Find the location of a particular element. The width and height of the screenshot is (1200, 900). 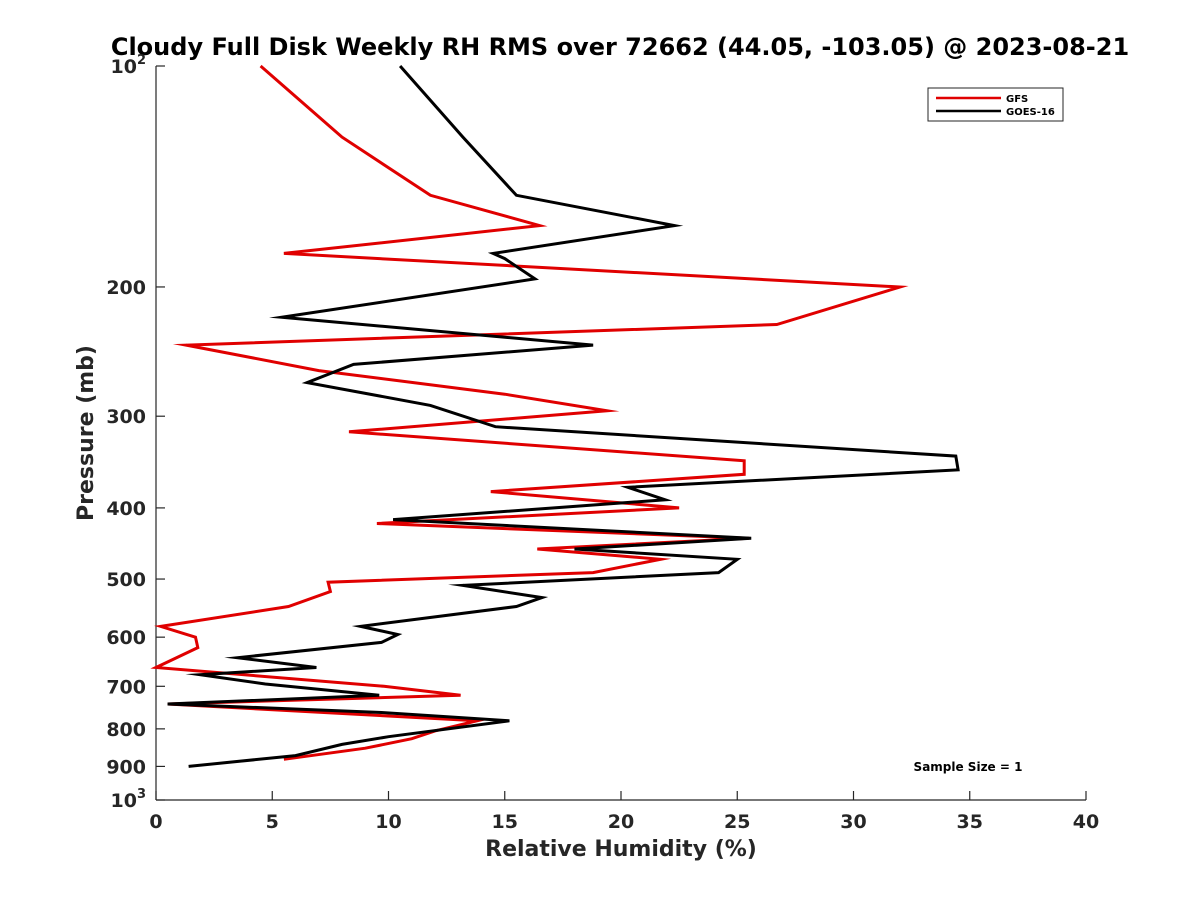

x-tick-label: 35 is located at coordinates (970, 822).